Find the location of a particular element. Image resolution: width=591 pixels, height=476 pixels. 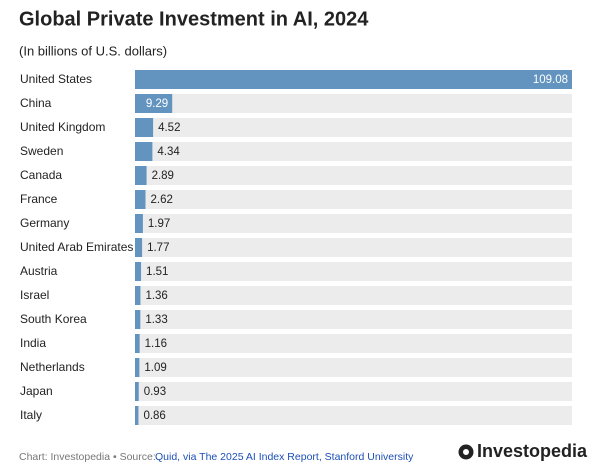

value-label: 109.08 is located at coordinates (550, 80).